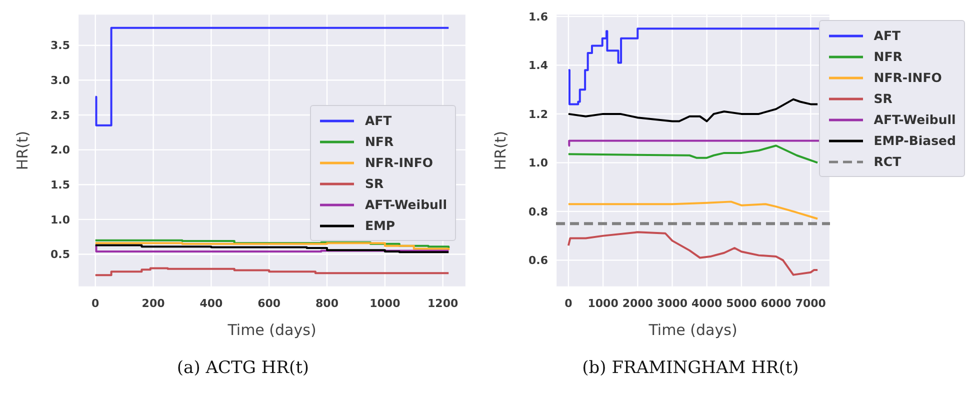 This screenshot has height=415, width=973. What do you see at coordinates (380, 225) in the screenshot?
I see `legend-label: EMP` at bounding box center [380, 225].